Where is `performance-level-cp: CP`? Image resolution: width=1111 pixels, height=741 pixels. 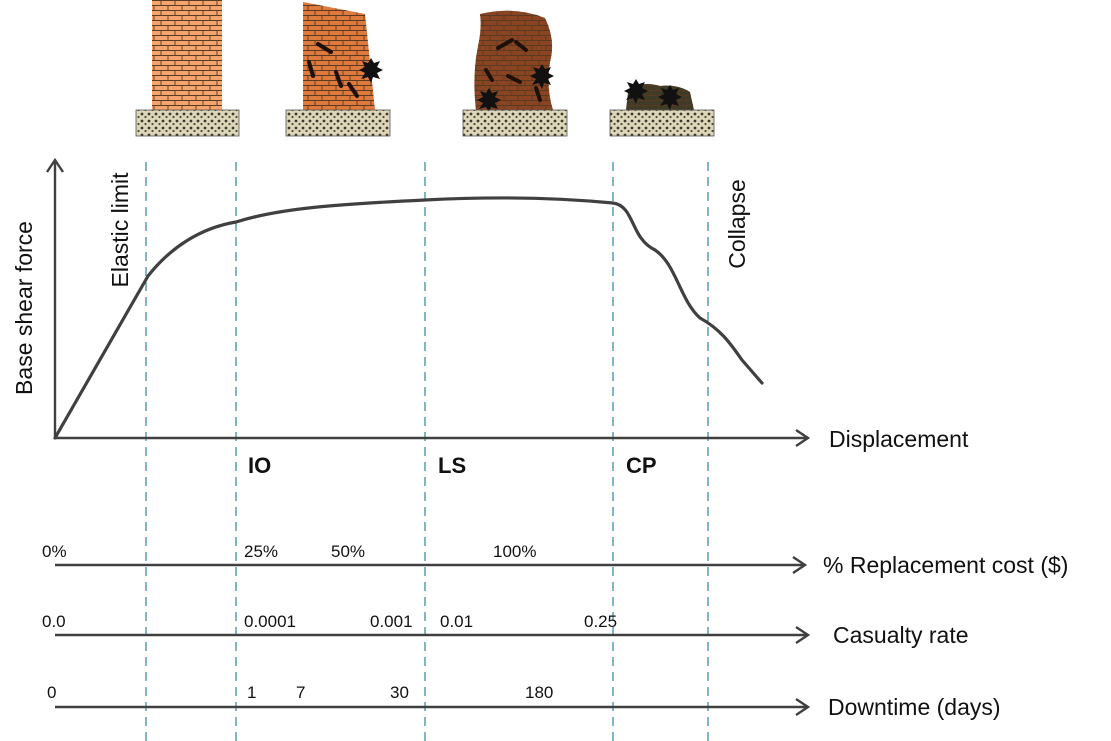 performance-level-cp: CP is located at coordinates (641, 465).